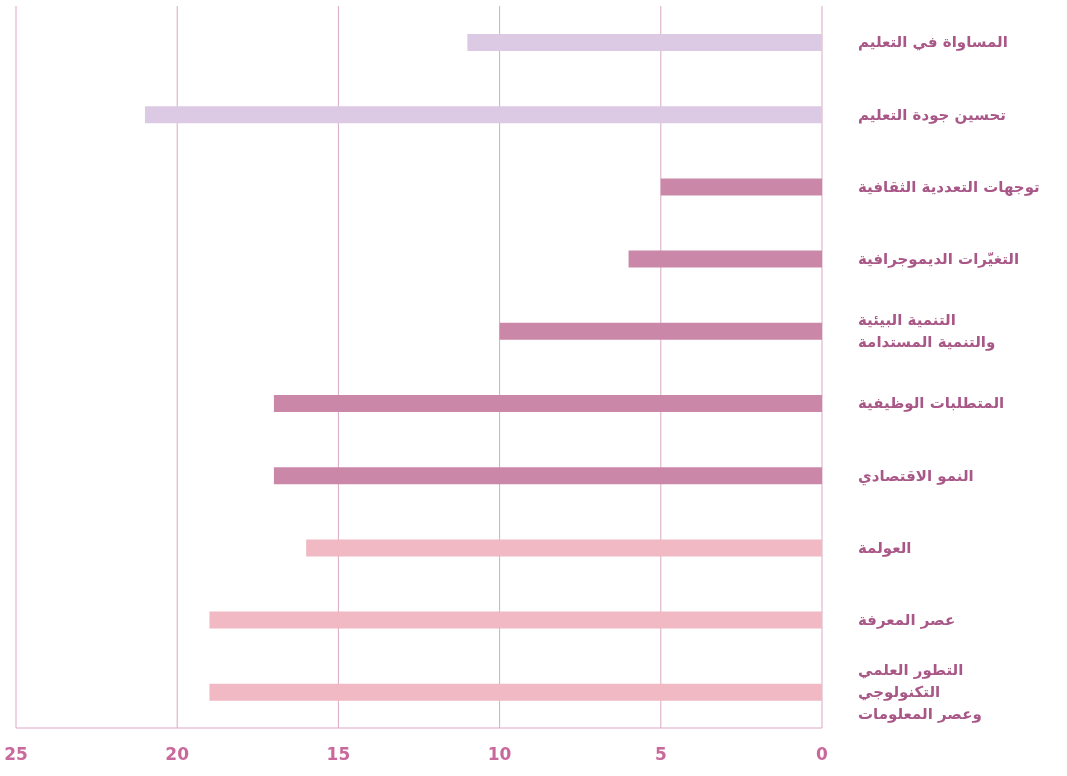  Describe the element at coordinates (931, 403) in the screenshot. I see `y-tick-label: المتطلبات الوظيفية` at that location.